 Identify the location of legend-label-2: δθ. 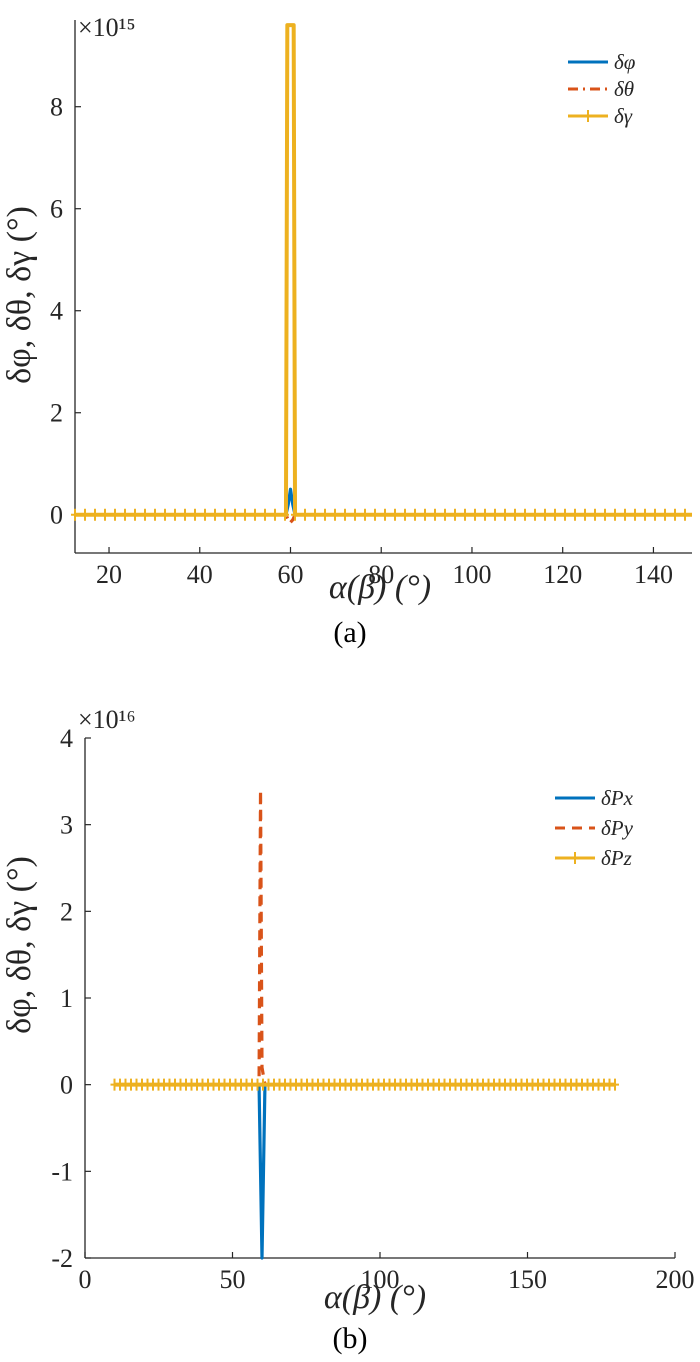
(624, 89).